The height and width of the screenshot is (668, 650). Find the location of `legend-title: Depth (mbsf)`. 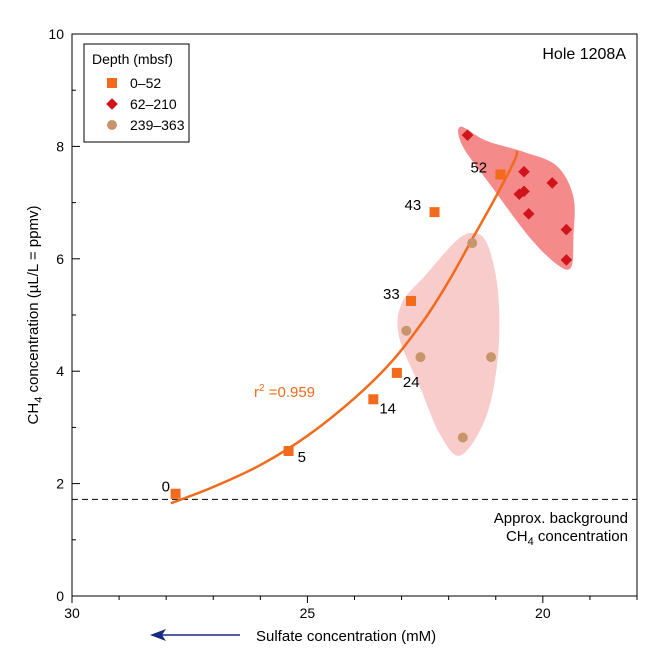

legend-title: Depth (mbsf) is located at coordinates (132, 59).